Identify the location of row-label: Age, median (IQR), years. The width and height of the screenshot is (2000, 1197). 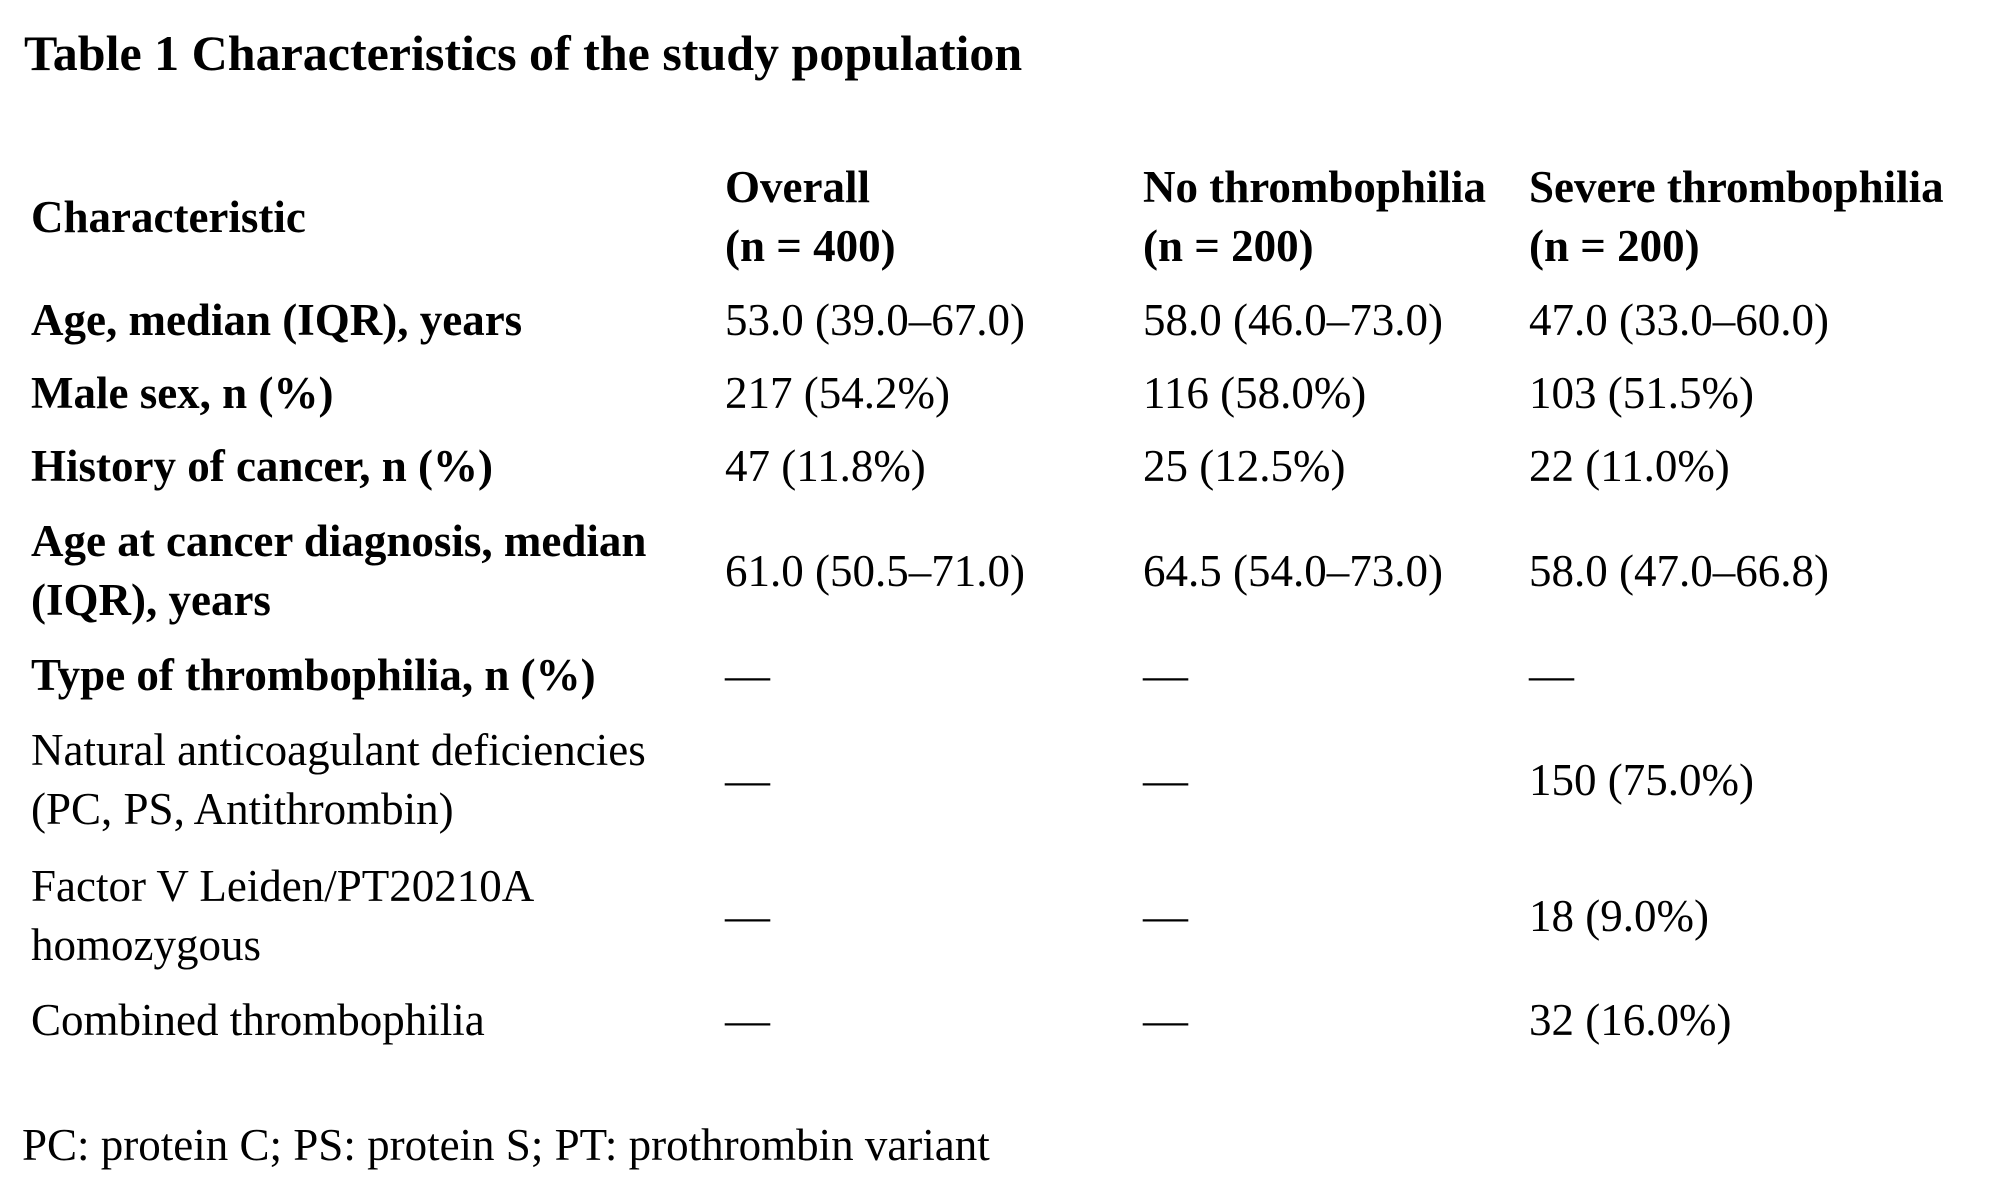
(378, 320).